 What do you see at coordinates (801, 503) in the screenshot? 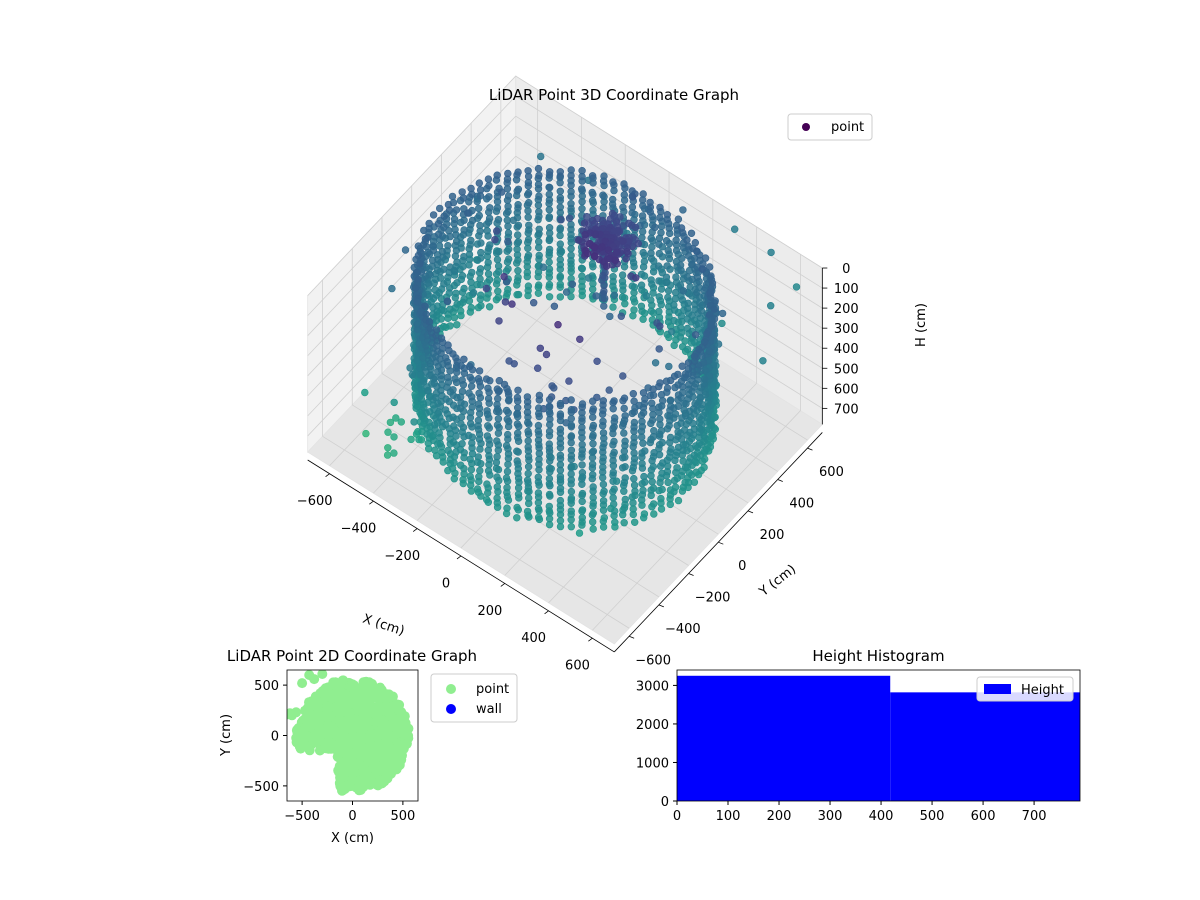
I see `y-tick-label: 400` at bounding box center [801, 503].